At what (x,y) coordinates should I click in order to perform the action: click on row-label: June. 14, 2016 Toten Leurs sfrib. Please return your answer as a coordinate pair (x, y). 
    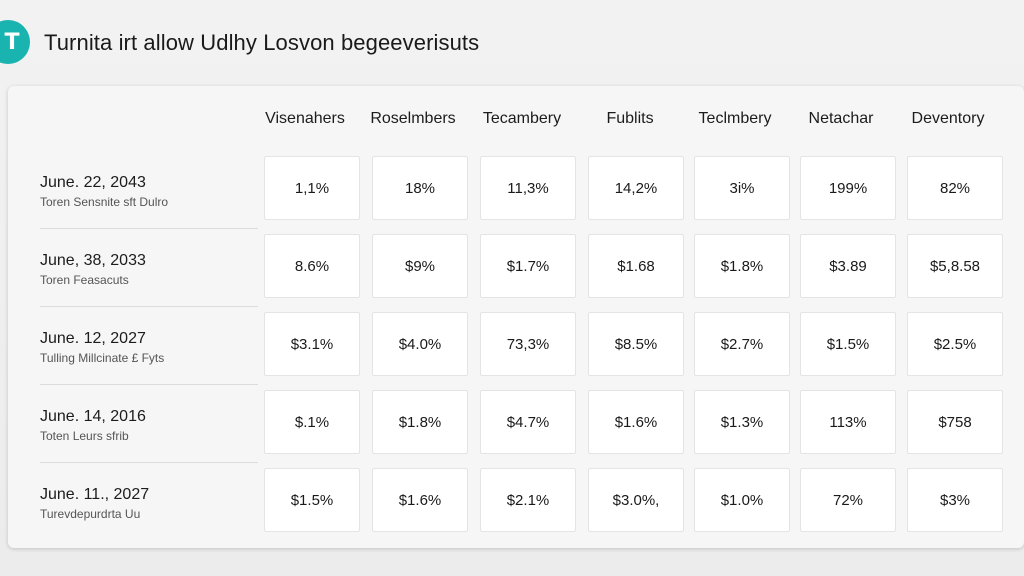
    Looking at the image, I should click on (155, 425).